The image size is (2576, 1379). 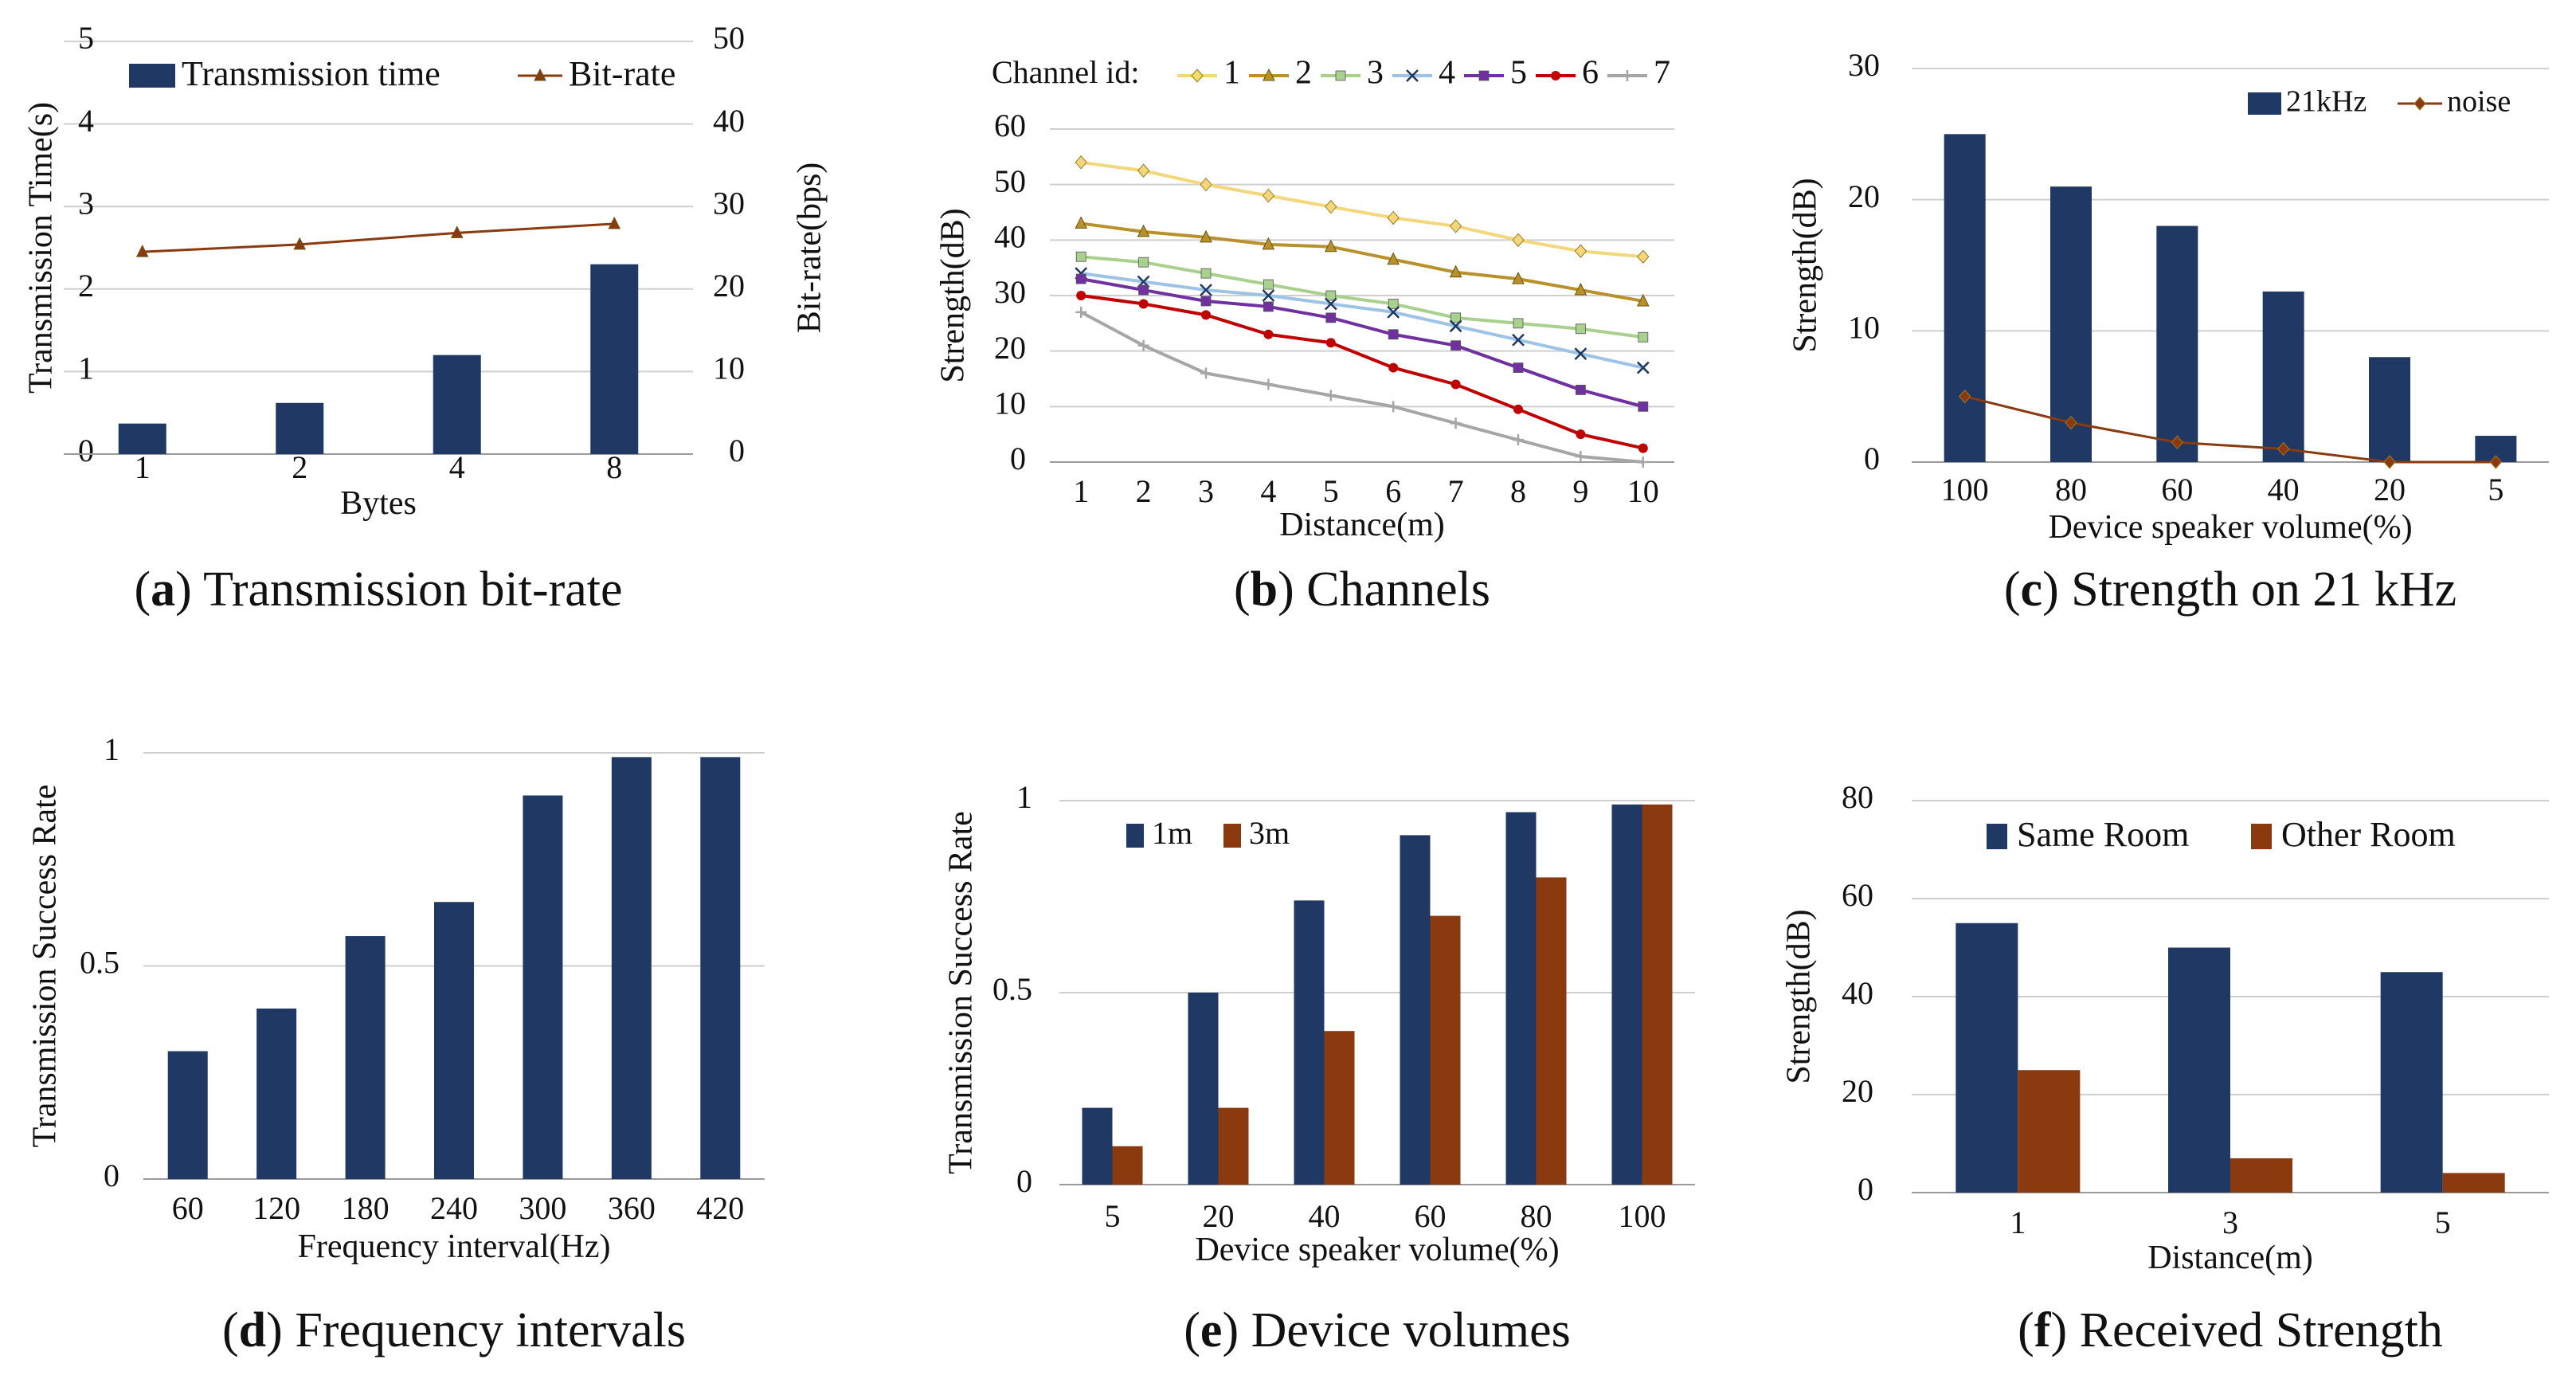 What do you see at coordinates (2284, 489) in the screenshot?
I see `x-tick-label: 40` at bounding box center [2284, 489].